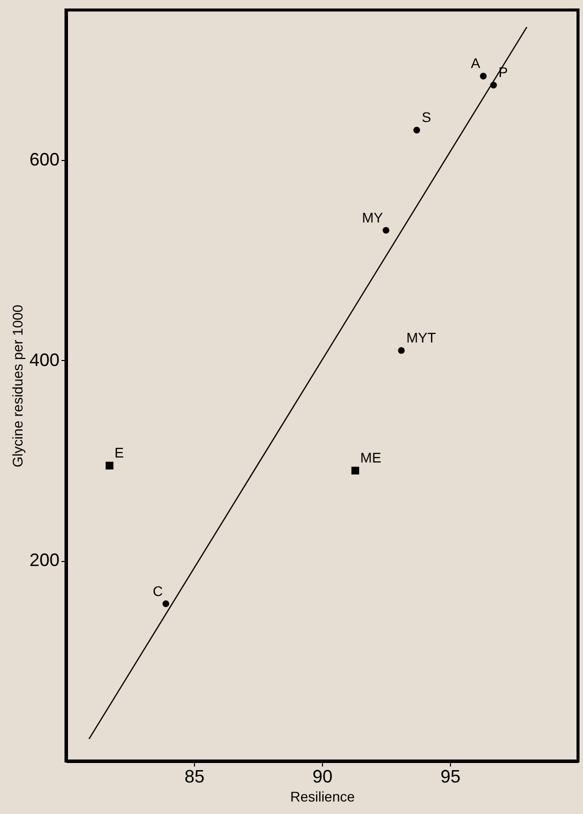  Describe the element at coordinates (427, 117) in the screenshot. I see `annotation: S` at that location.